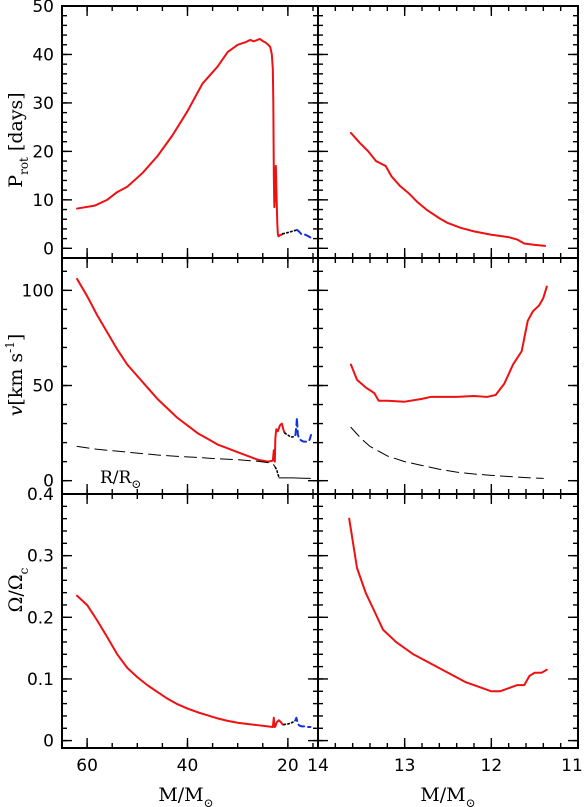  What do you see at coordinates (16, 124) in the screenshot?
I see `prot-ylabel-unit: [days]` at bounding box center [16, 124].